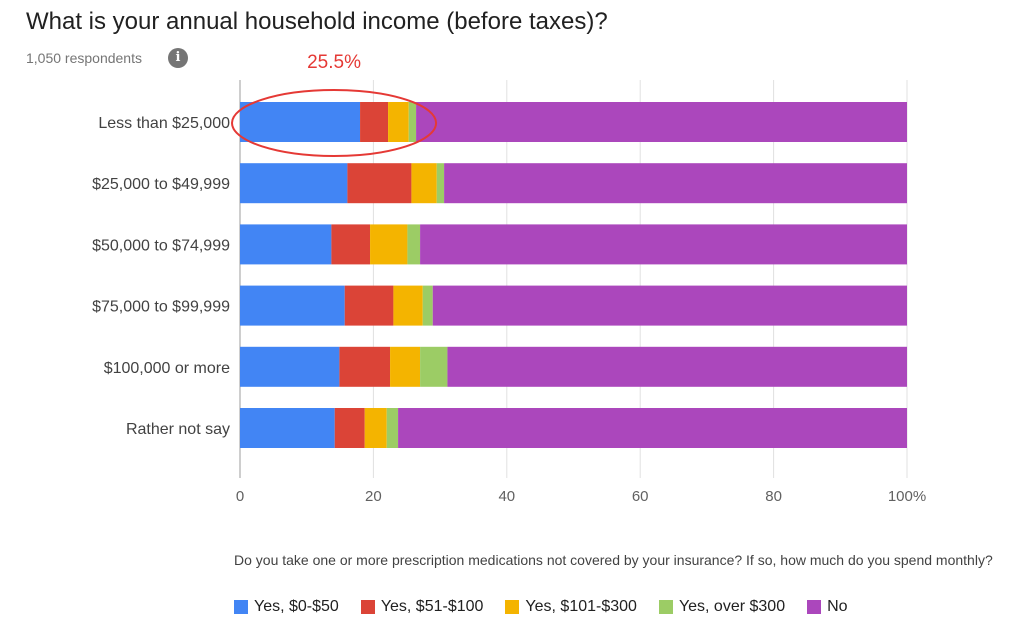 The width and height of the screenshot is (1024, 637). Describe the element at coordinates (907, 496) in the screenshot. I see `x-tick-label: 100%` at that location.